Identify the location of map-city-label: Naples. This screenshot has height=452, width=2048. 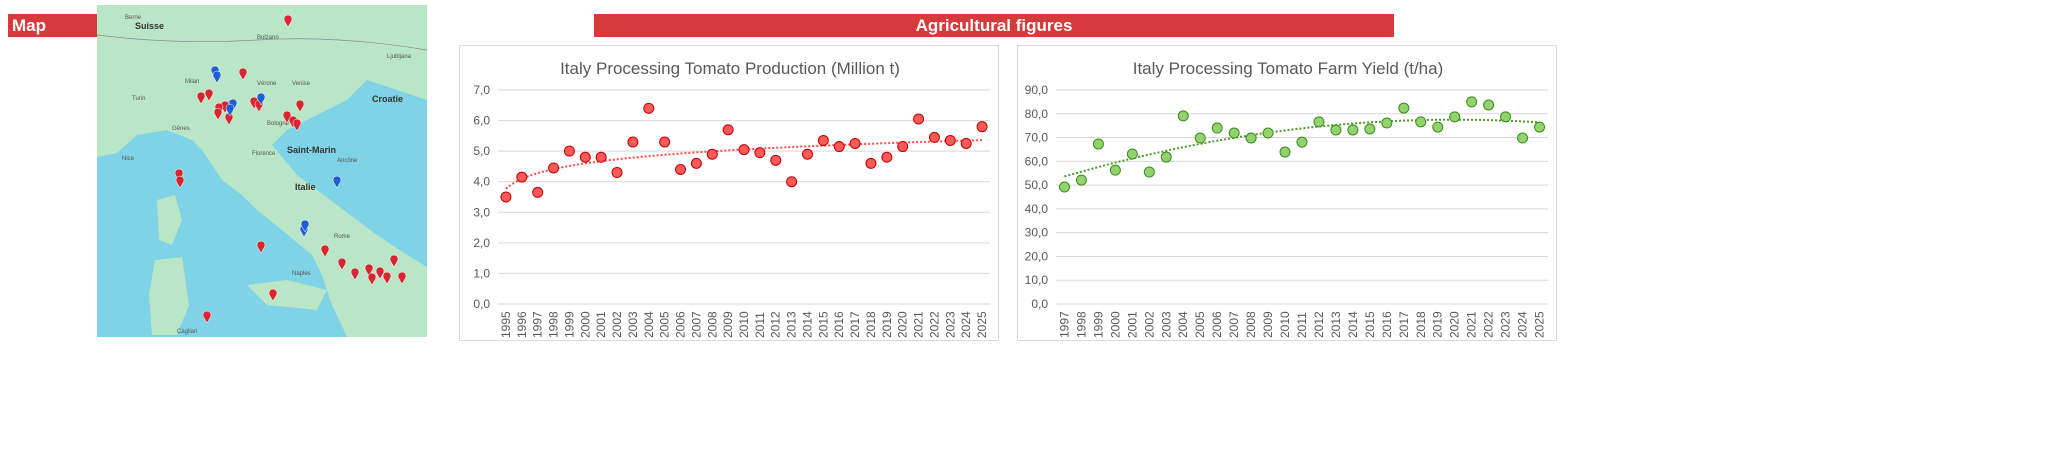
(301, 274).